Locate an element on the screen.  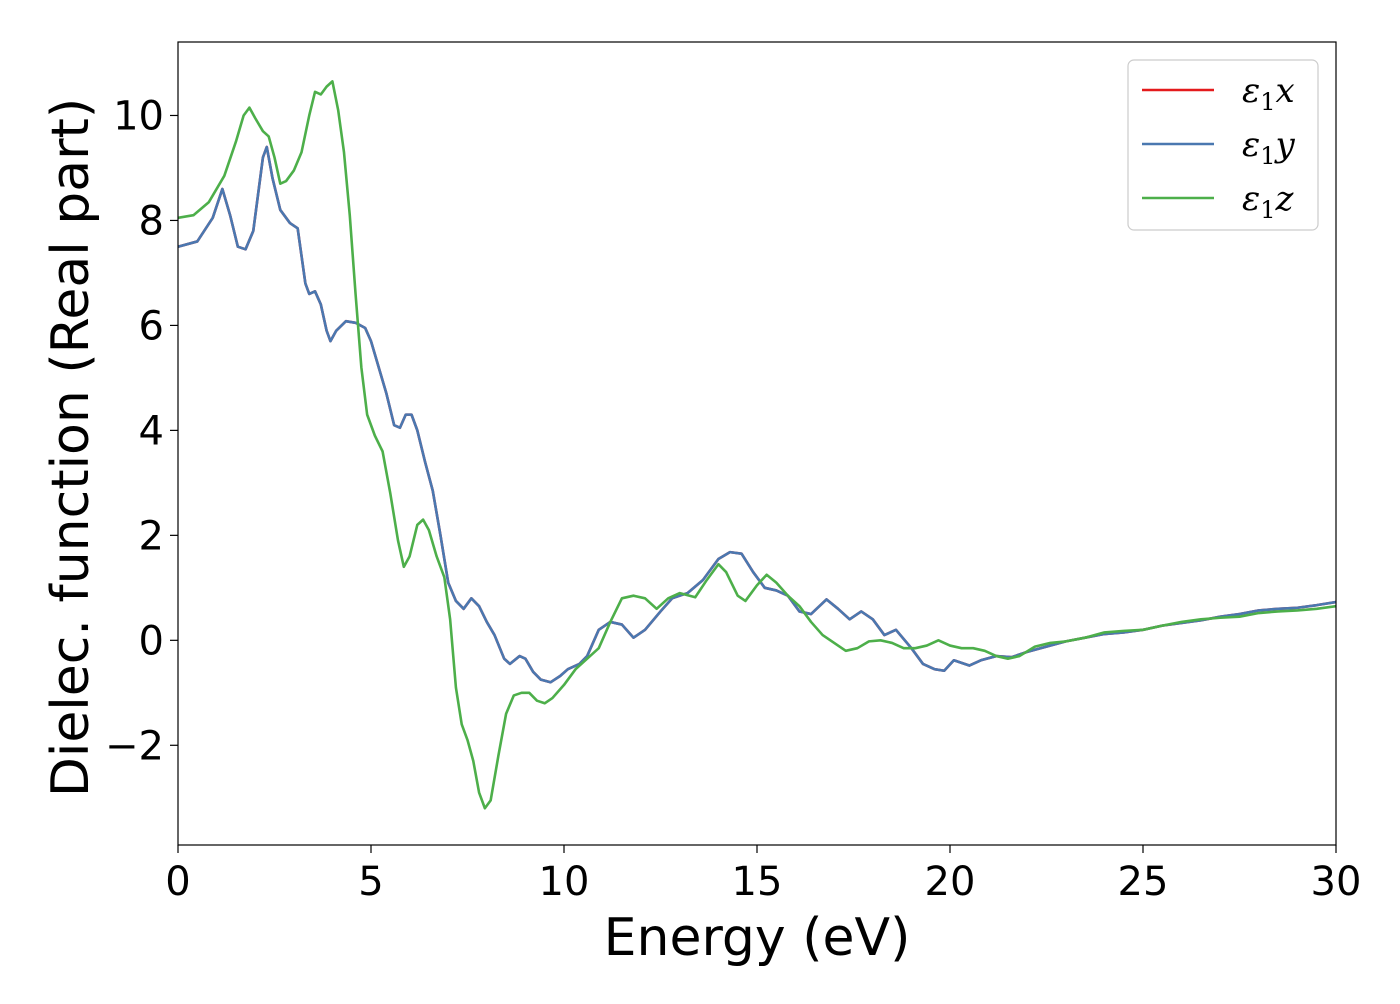
y-tick-label: 2 is located at coordinates (151, 536).